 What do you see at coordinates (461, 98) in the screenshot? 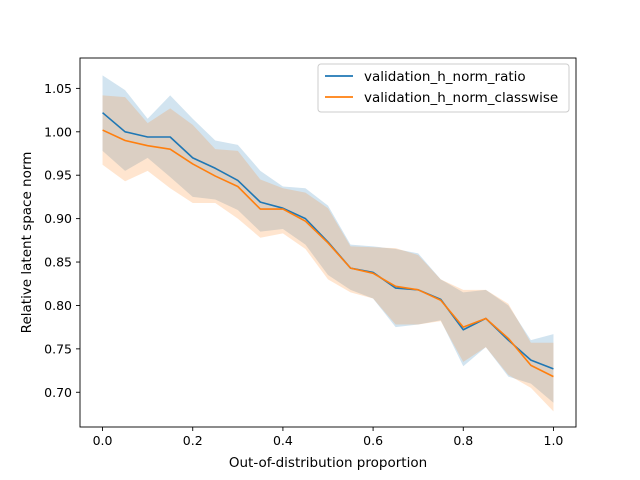
I see `legend-label-classwise: validation_h_norm_classwise` at bounding box center [461, 98].